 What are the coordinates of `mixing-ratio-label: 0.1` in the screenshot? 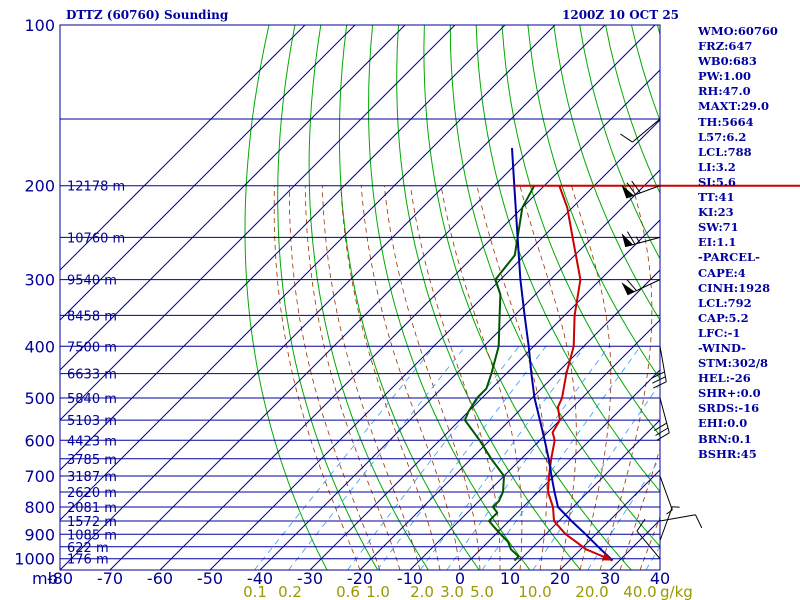 It's located at (255, 591).